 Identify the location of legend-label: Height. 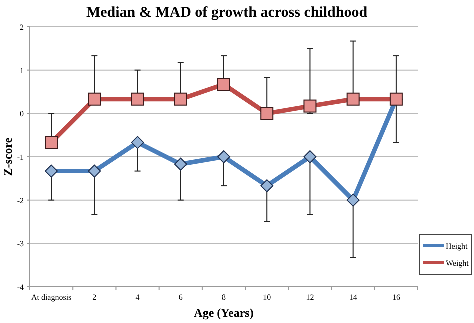
(457, 246).